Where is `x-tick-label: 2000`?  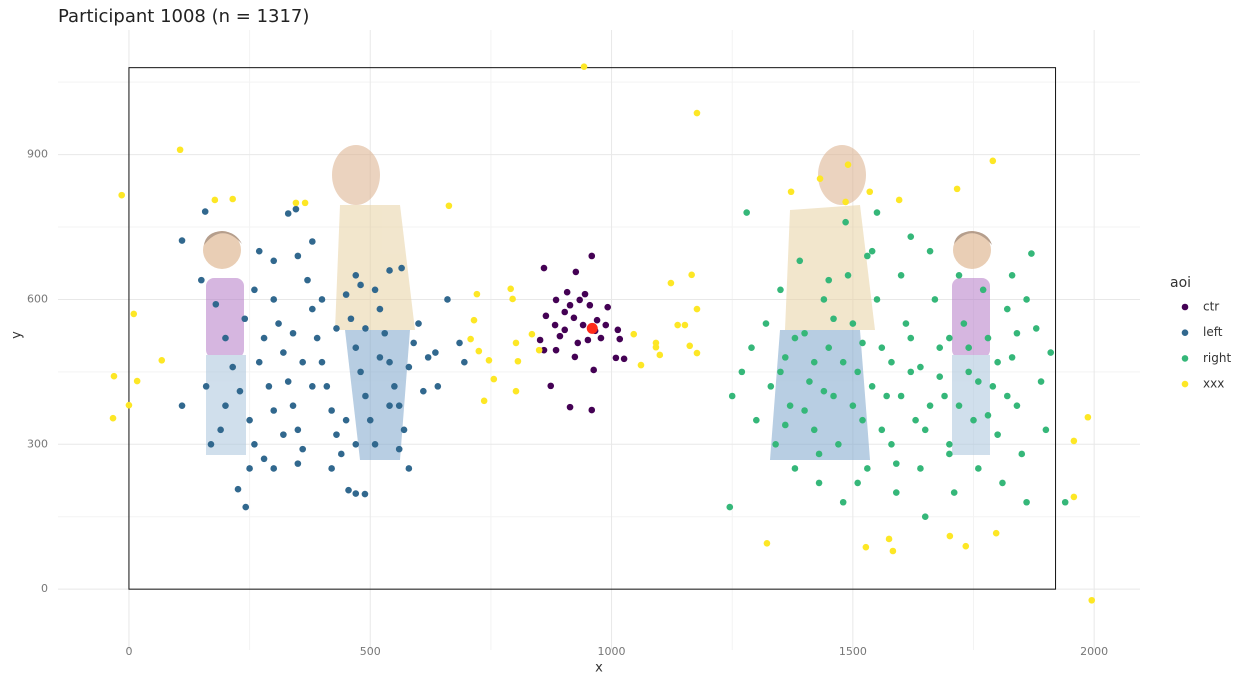
x-tick-label: 2000 is located at coordinates (1094, 651).